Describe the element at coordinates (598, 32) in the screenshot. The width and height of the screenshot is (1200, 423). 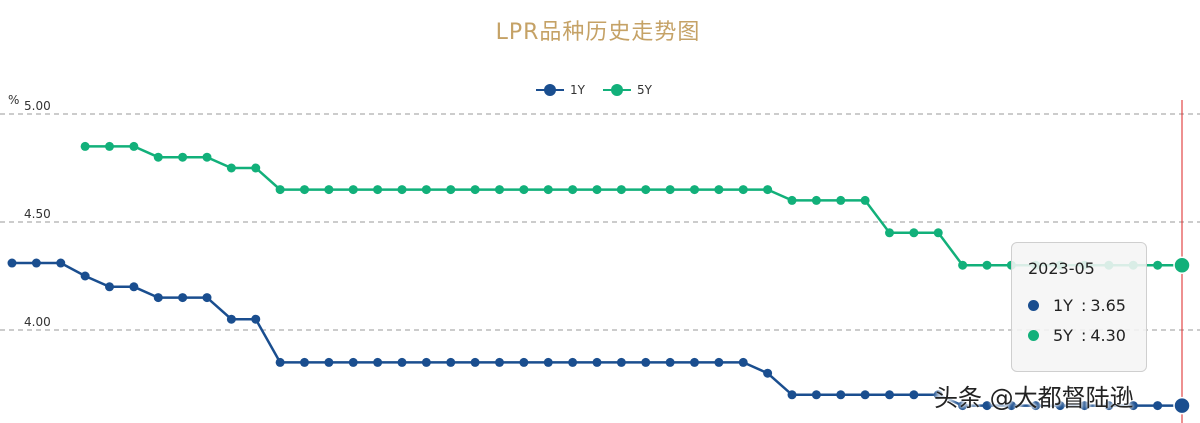
I see `chart-title: LPR品种历史走势图` at that location.